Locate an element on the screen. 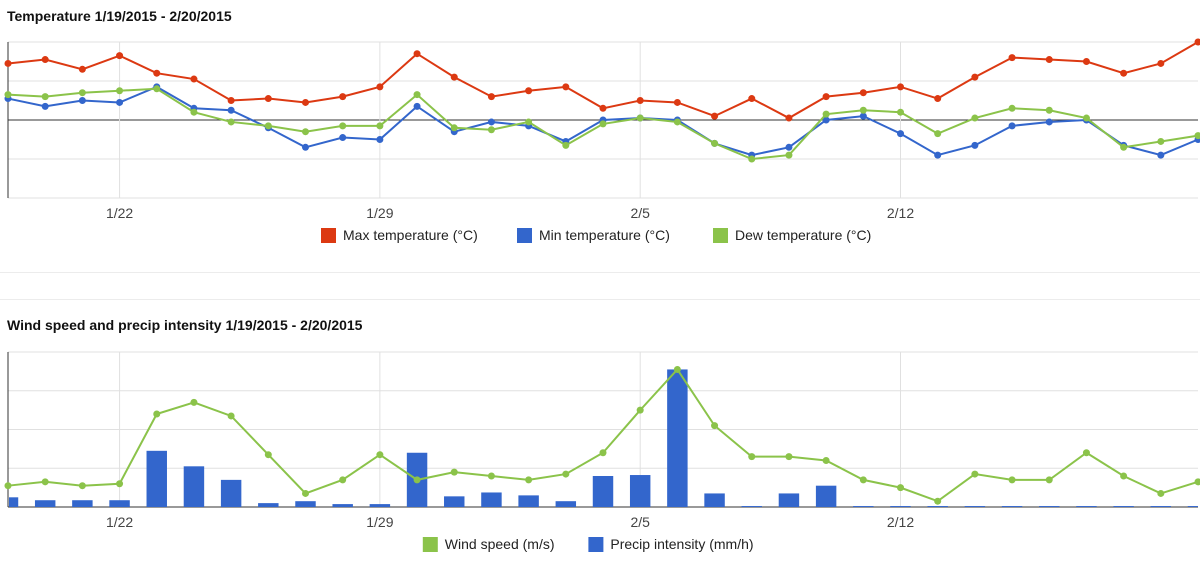 This screenshot has height=565, width=1200. x-tick-label: 1/22 is located at coordinates (119, 522).